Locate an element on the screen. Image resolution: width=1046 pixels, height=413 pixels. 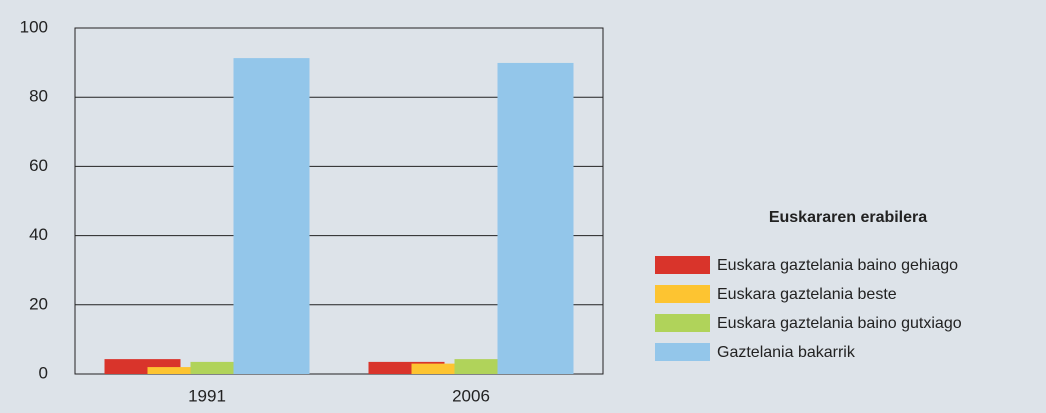
x-tick-label: 2006 is located at coordinates (471, 395).